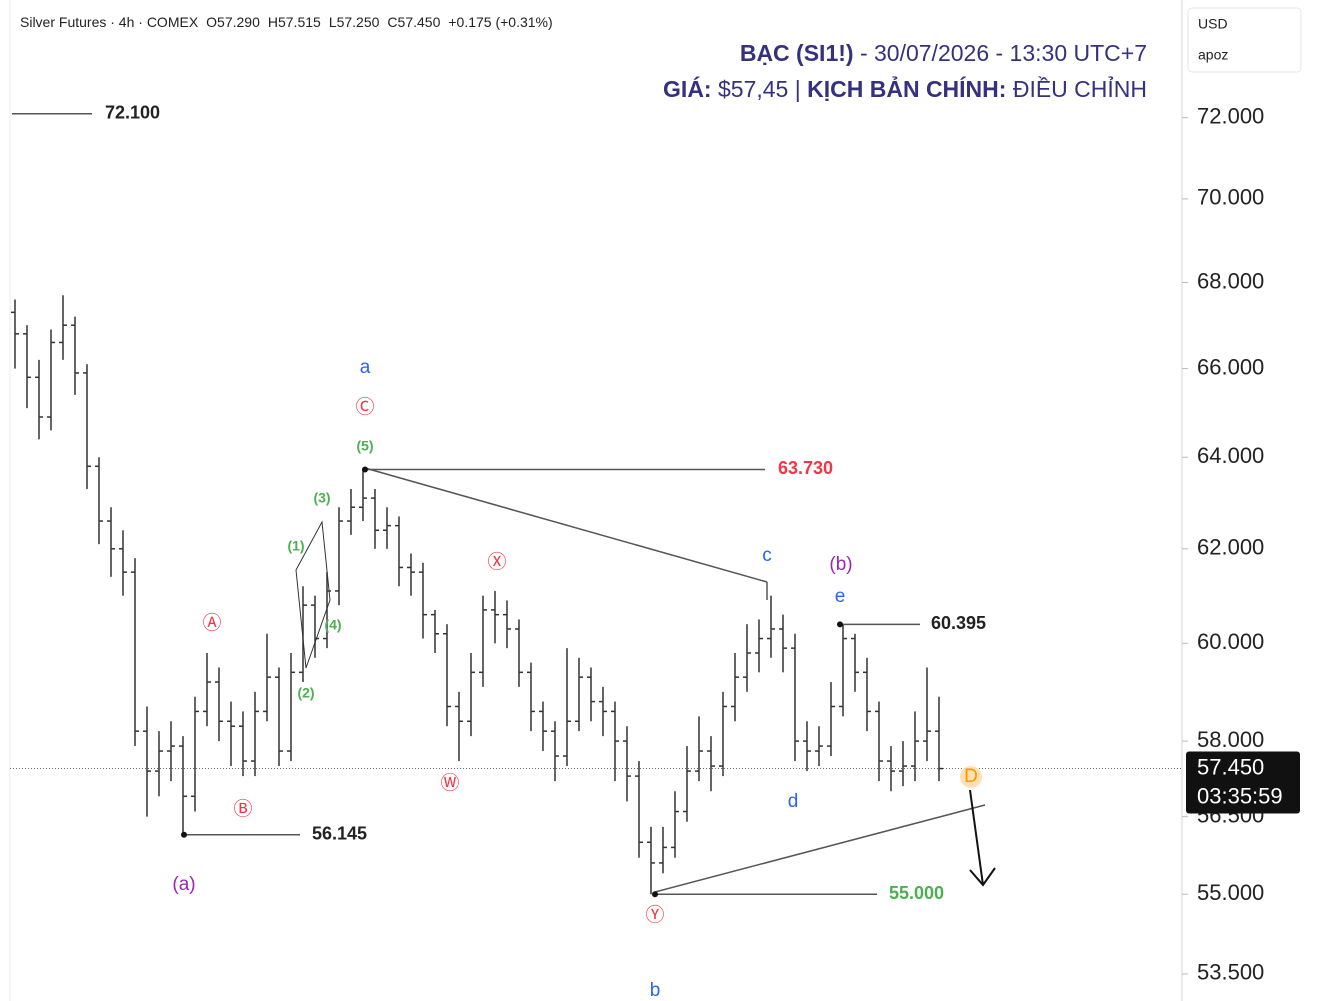 This screenshot has height=1001, width=1326. I want to click on wave-label: Ⓦ, so click(449, 783).